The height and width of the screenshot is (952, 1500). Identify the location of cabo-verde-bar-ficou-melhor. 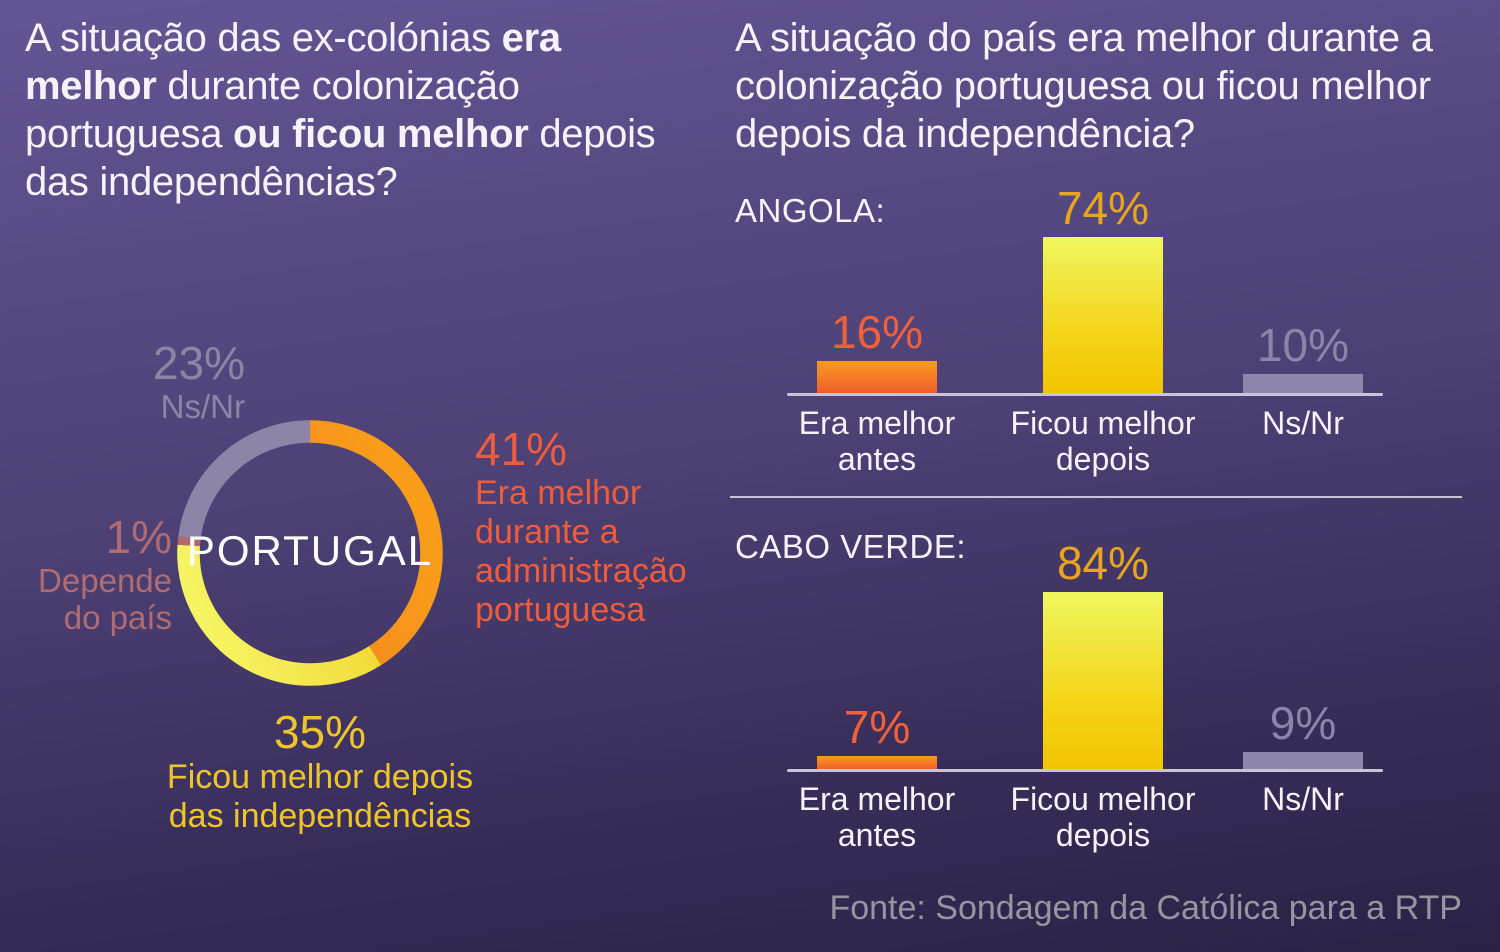
(1103, 681).